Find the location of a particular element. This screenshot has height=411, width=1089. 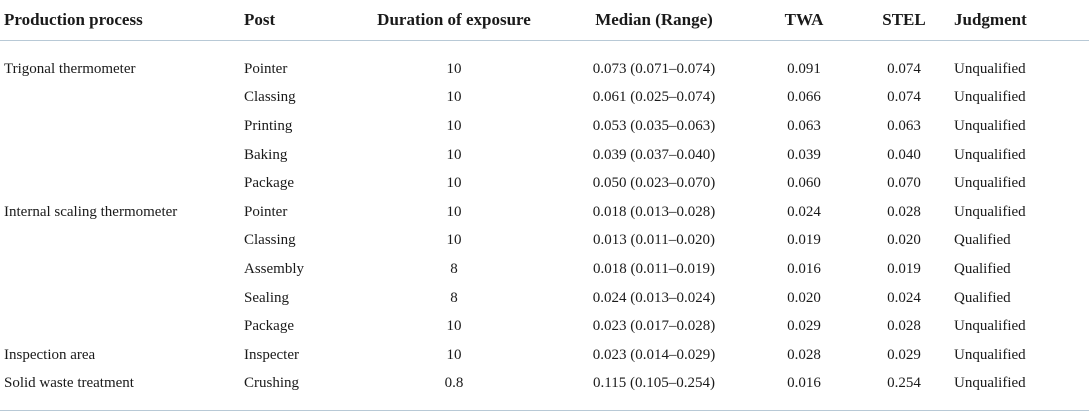

cell-stel: 0.063 is located at coordinates (904, 125).